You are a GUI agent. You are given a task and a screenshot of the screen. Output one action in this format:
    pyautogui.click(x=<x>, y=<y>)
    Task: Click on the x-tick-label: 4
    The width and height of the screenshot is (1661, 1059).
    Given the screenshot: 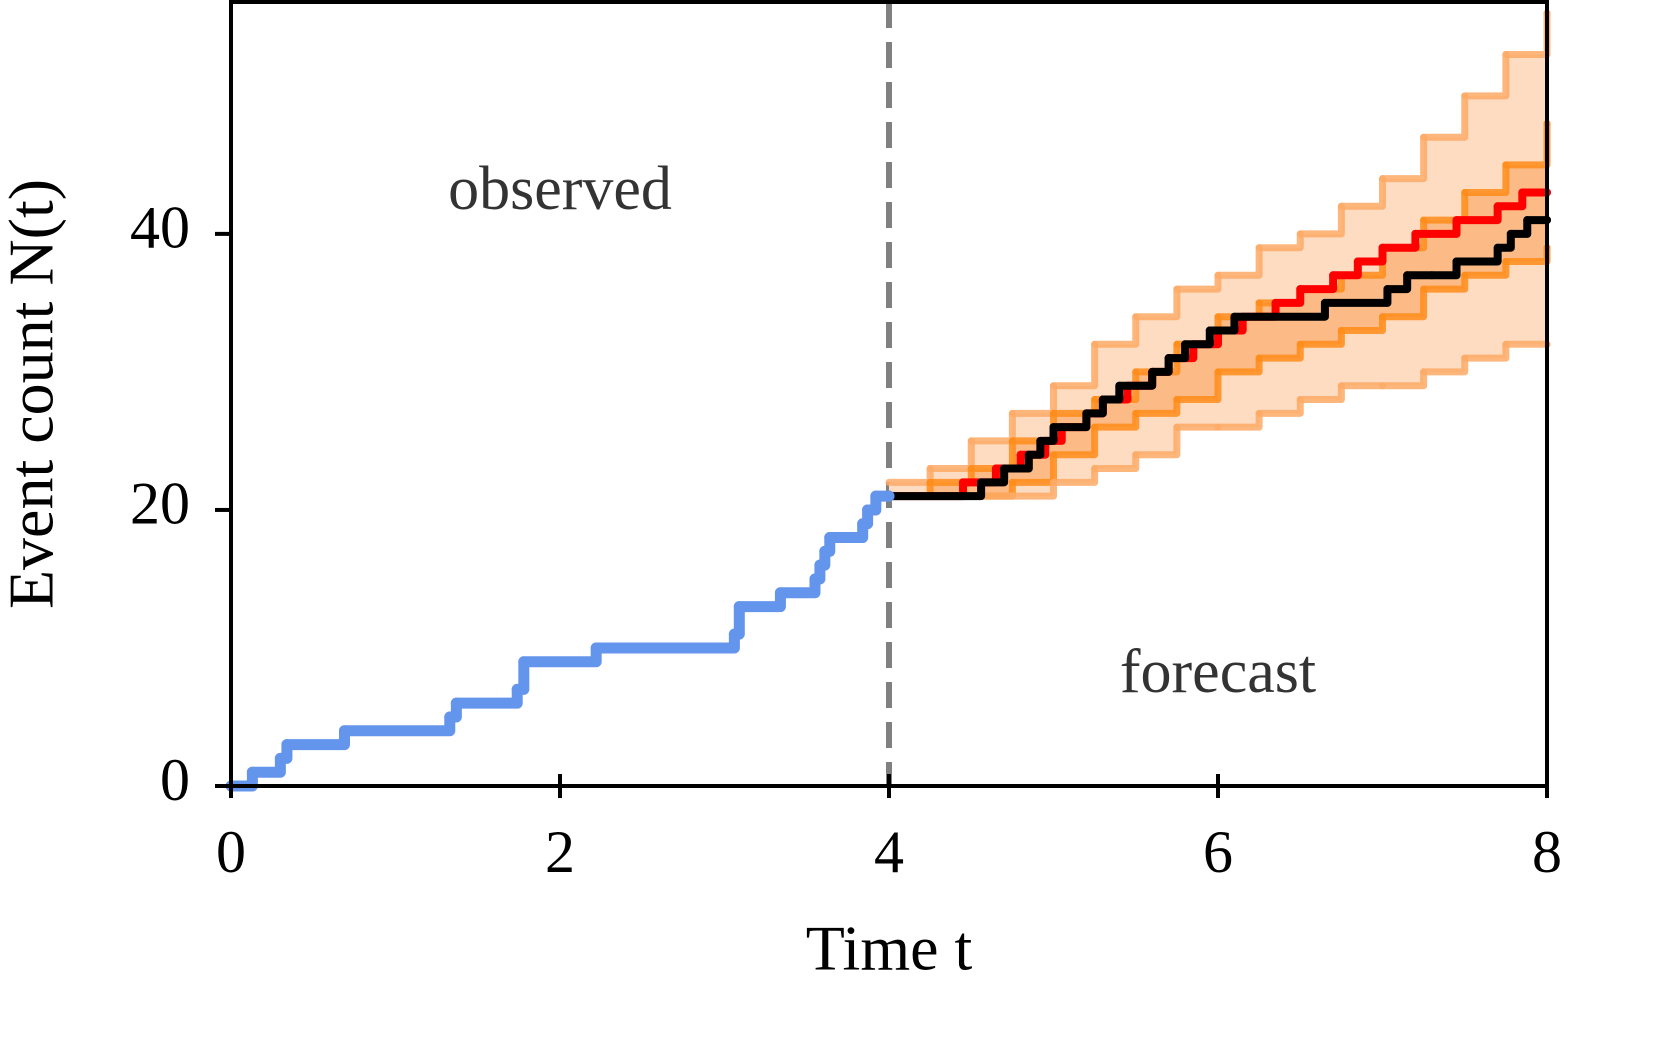 What is the action you would take?
    pyautogui.click(x=889, y=852)
    